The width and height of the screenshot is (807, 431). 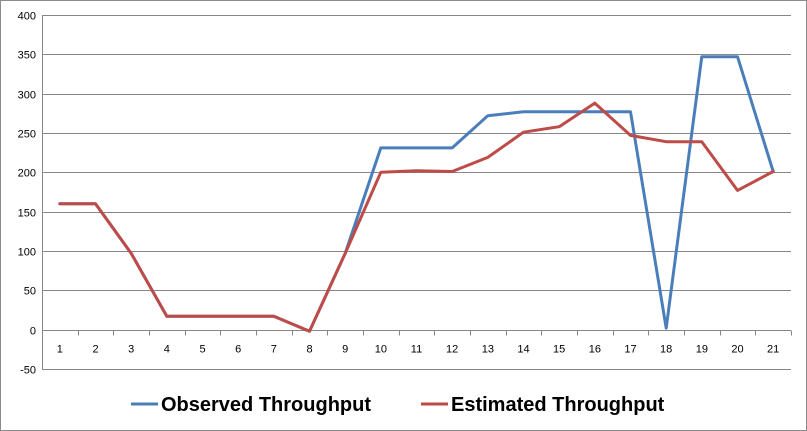 I want to click on x-tick-label: 11, so click(x=416, y=350).